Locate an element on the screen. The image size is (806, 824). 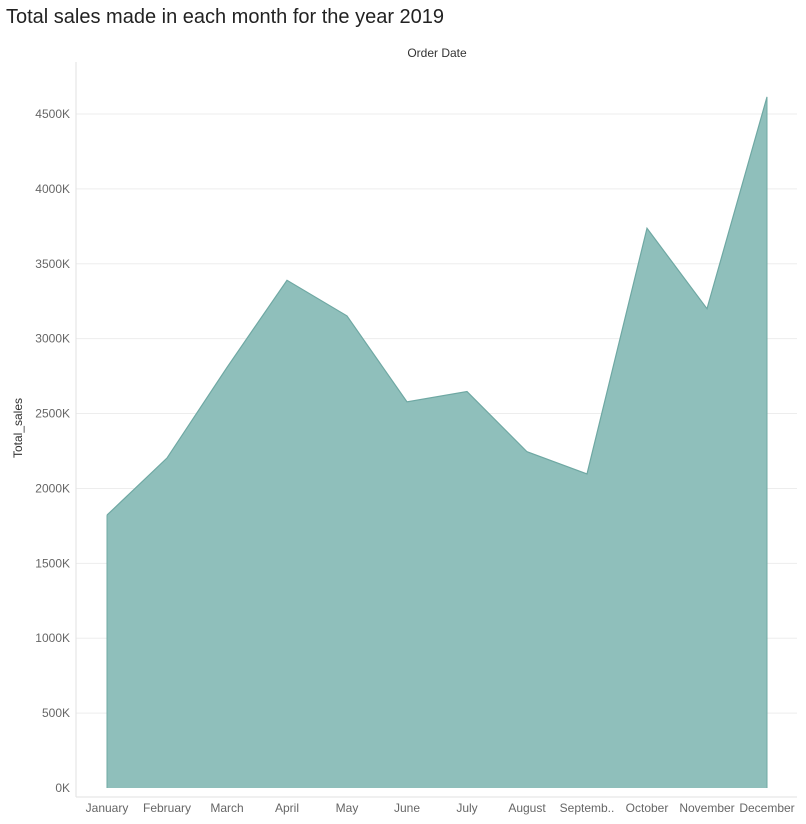
y-tick-label: 0K is located at coordinates (62, 788).